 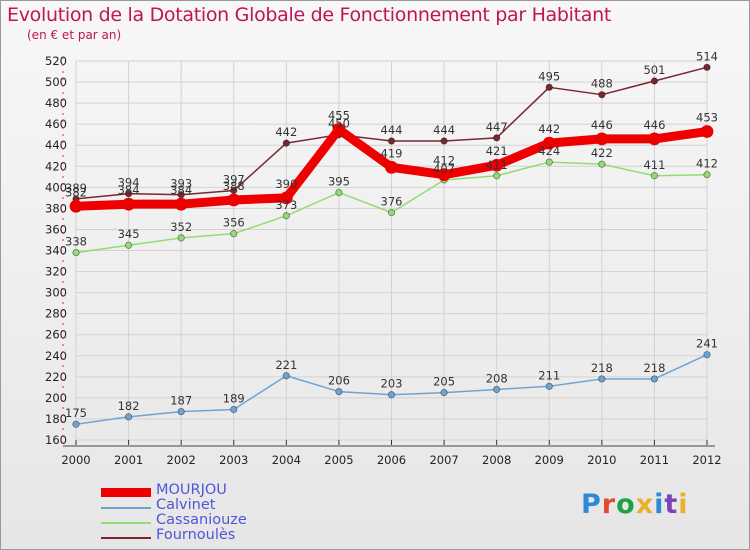 I want to click on data-label: 453, so click(x=707, y=118).